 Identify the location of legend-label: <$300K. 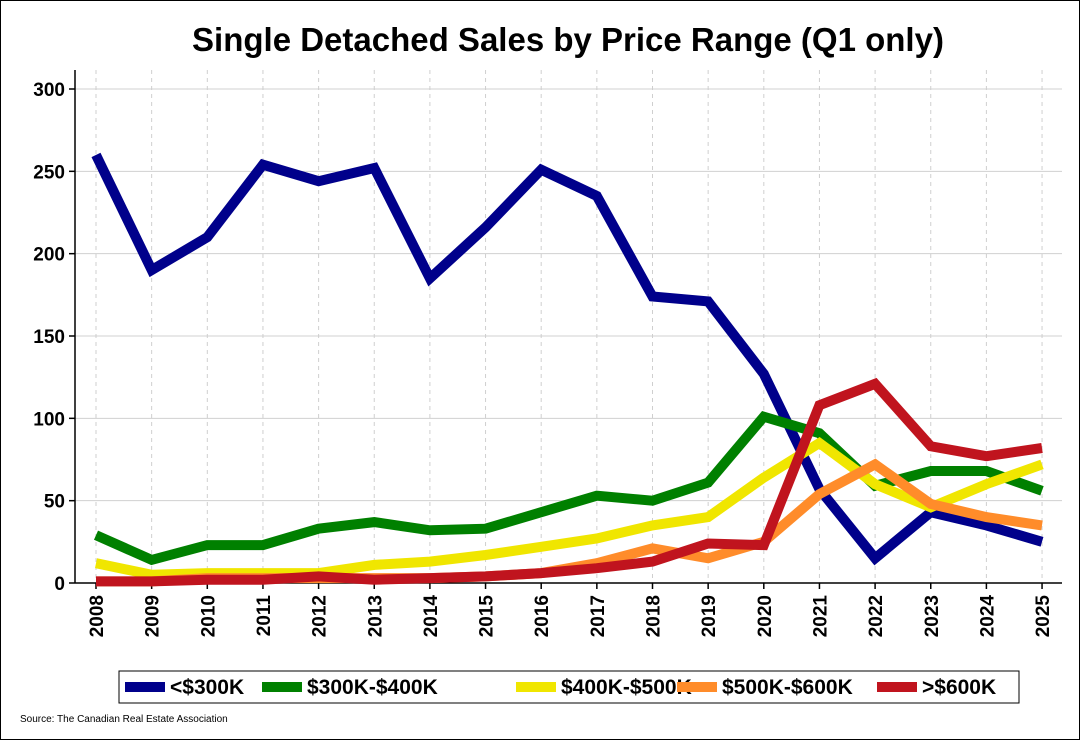
(207, 687).